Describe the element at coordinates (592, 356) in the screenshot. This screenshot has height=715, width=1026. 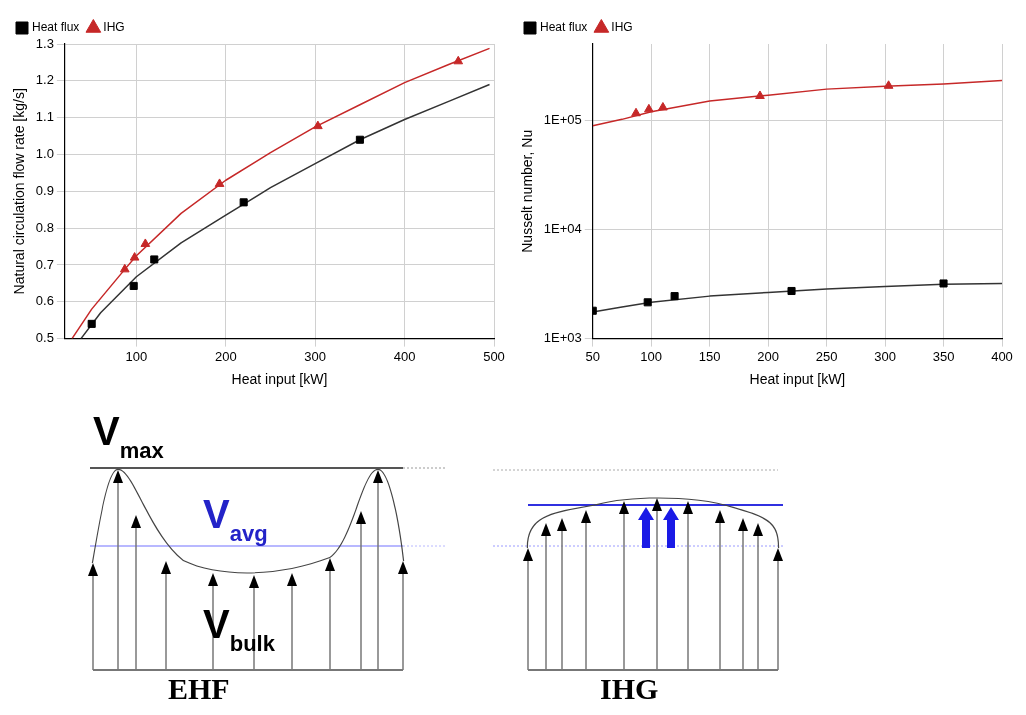
I see `x-tick-label: 50` at that location.